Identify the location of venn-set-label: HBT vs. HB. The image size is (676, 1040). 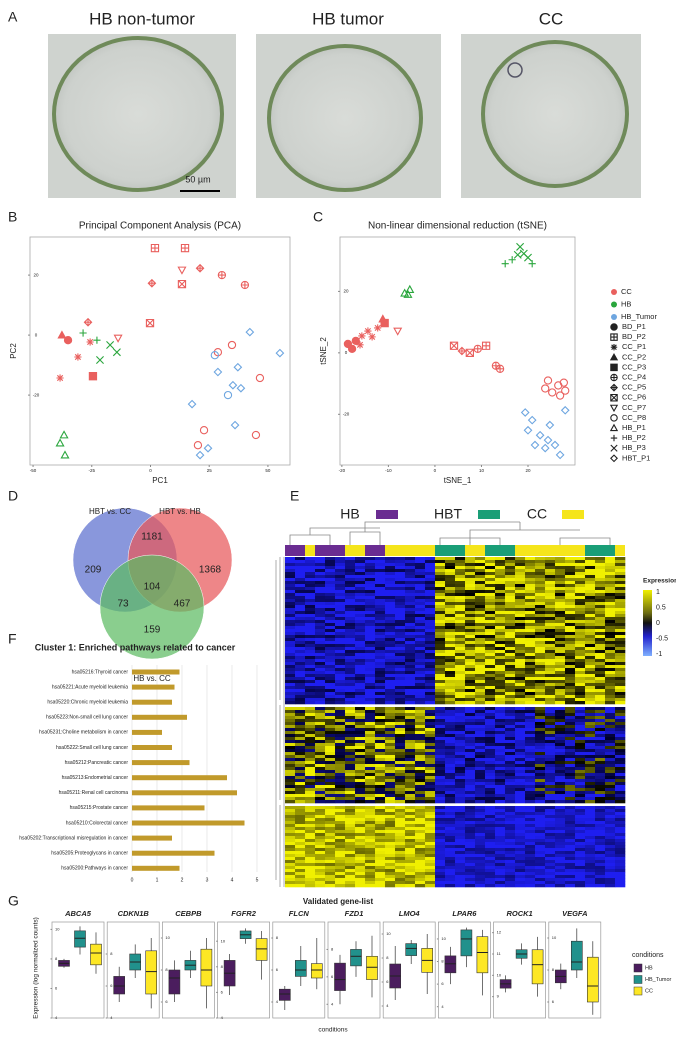
(180, 511).